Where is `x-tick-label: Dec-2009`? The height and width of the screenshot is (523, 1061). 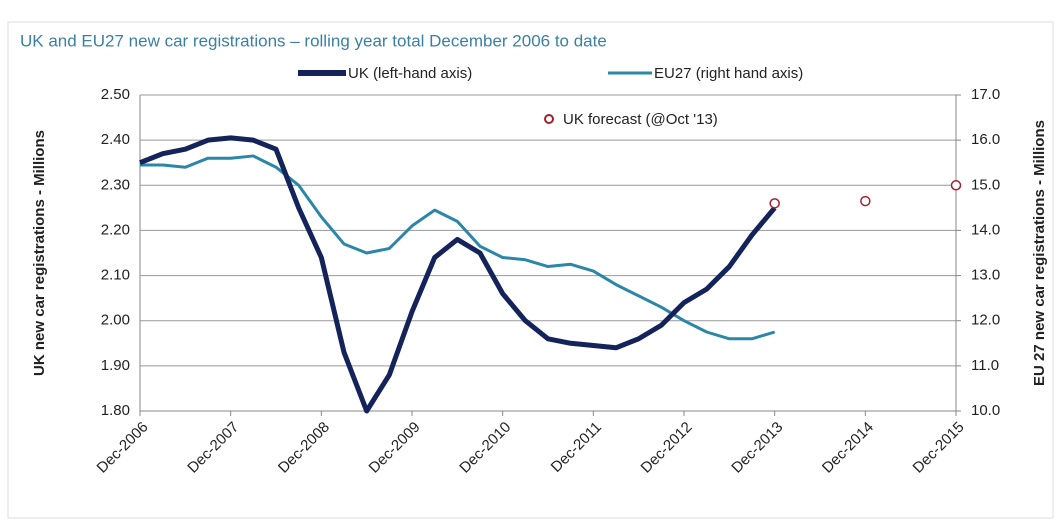 x-tick-label: Dec-2009 is located at coordinates (395, 448).